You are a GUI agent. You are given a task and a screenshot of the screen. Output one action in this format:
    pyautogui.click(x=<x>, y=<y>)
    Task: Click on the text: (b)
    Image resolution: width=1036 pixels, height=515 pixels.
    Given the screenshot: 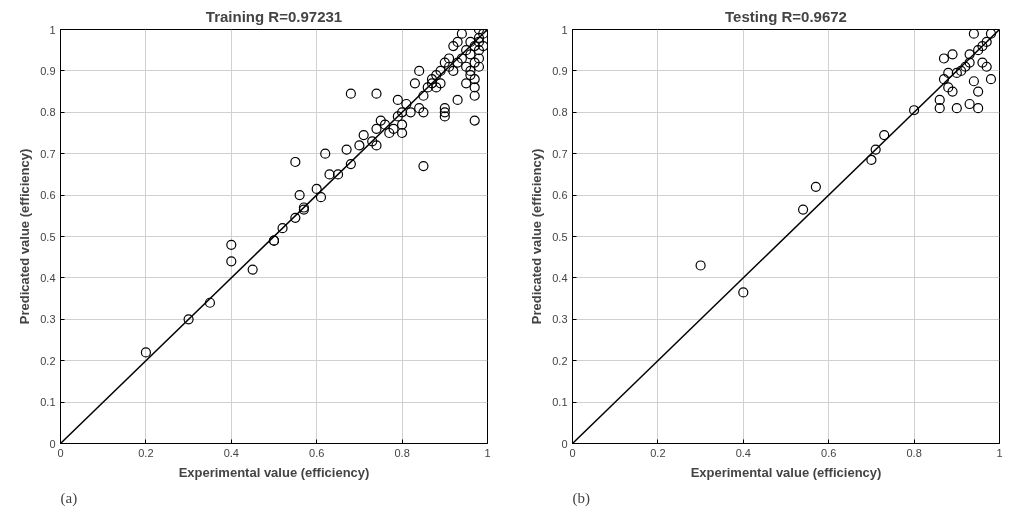 What is the action you would take?
    pyautogui.click(x=581, y=498)
    